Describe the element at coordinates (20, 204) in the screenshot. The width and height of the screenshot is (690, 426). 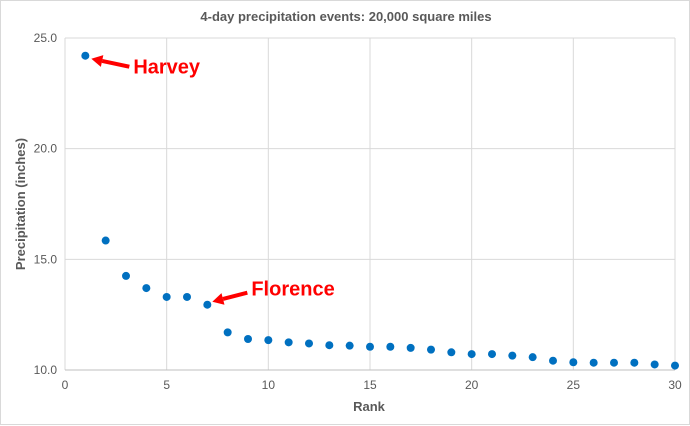
I see `y-axis-title: Precipitation (inches)` at that location.